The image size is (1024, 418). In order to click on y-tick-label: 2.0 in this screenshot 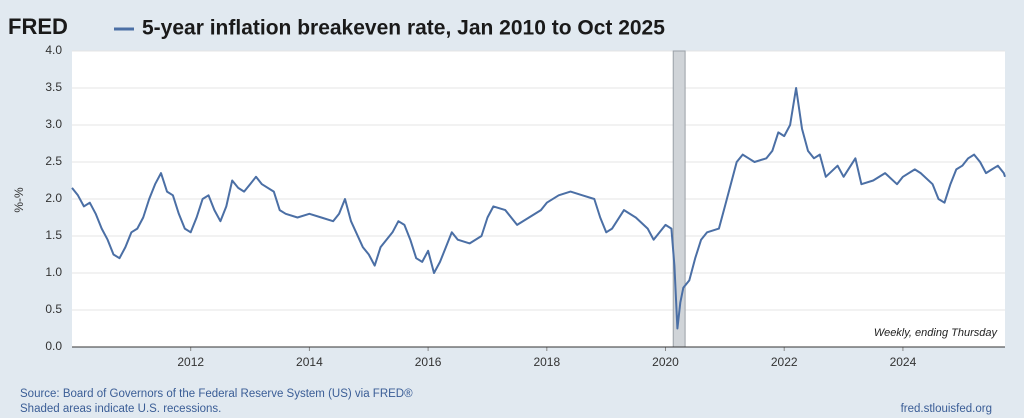, I will do `click(53, 198)`.